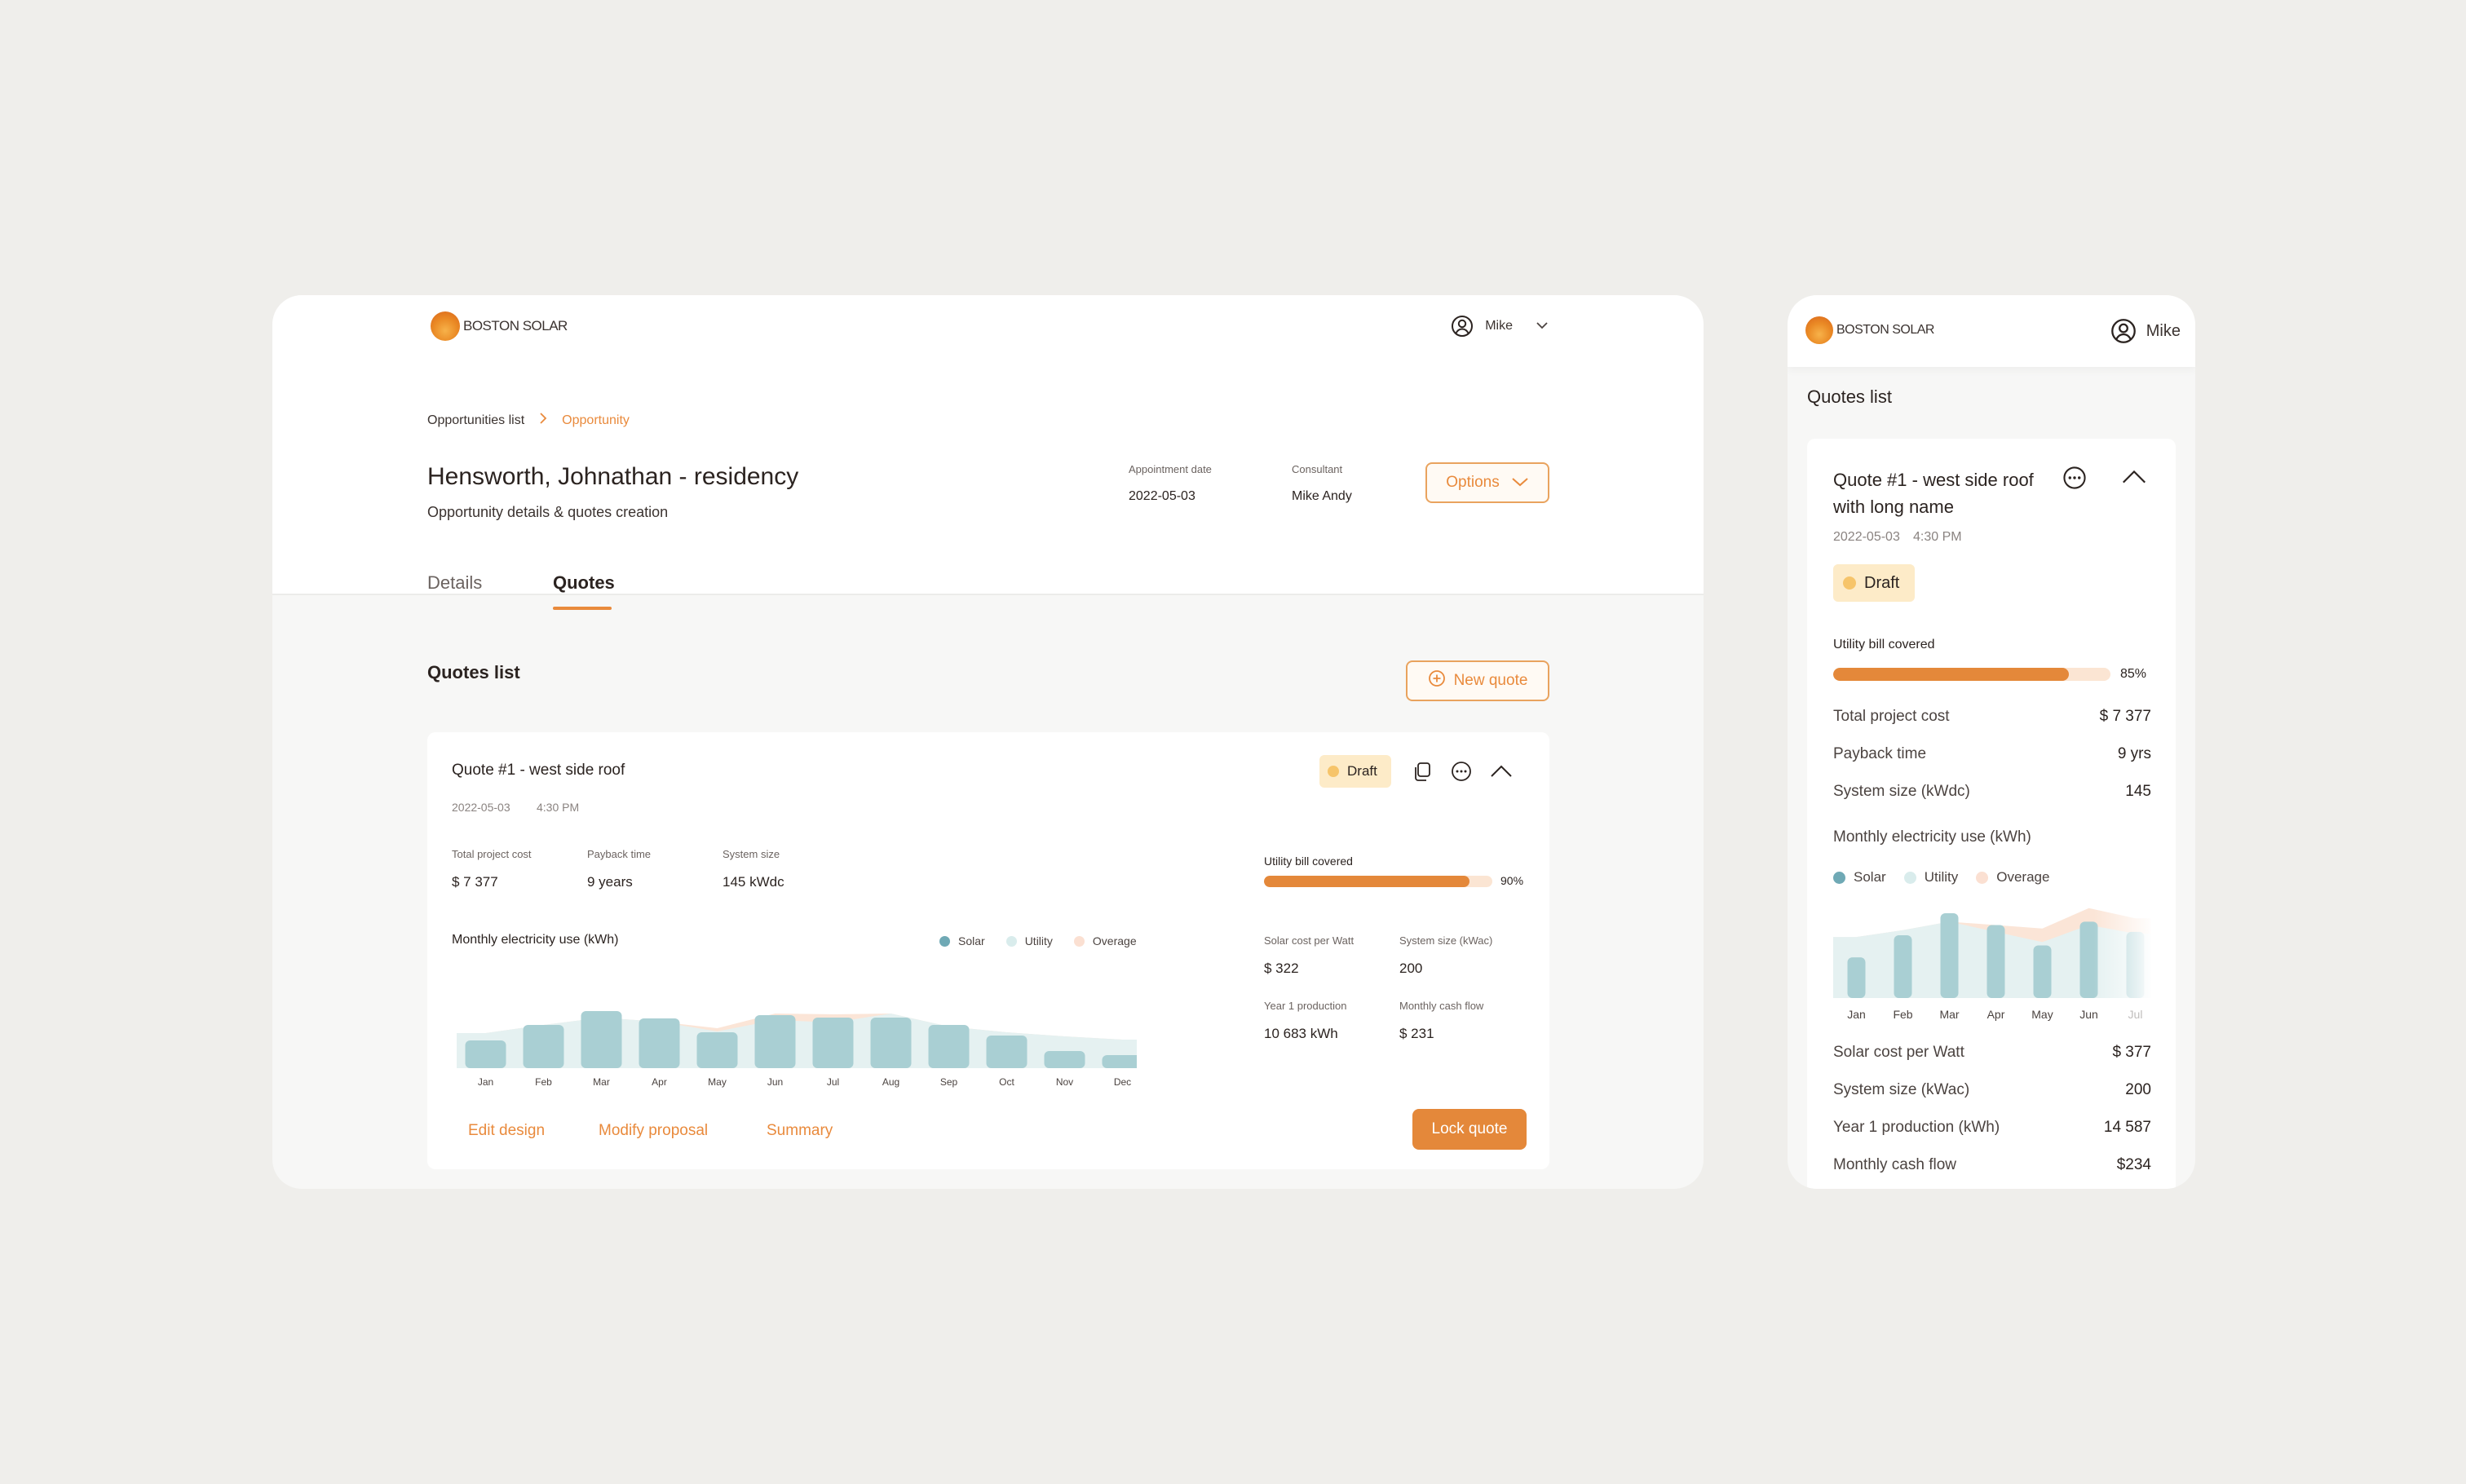 This screenshot has width=2466, height=1484. Describe the element at coordinates (1992, 754) in the screenshot. I see `stat-row-payback: Payback time 9 yrs` at that location.